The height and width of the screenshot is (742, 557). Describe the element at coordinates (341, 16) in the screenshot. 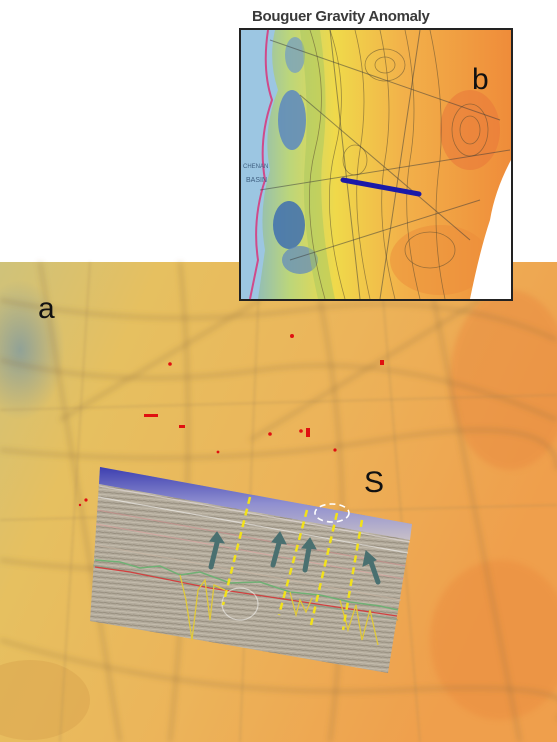

I see `inset-title: Bouguer Gravity Anomaly` at that location.